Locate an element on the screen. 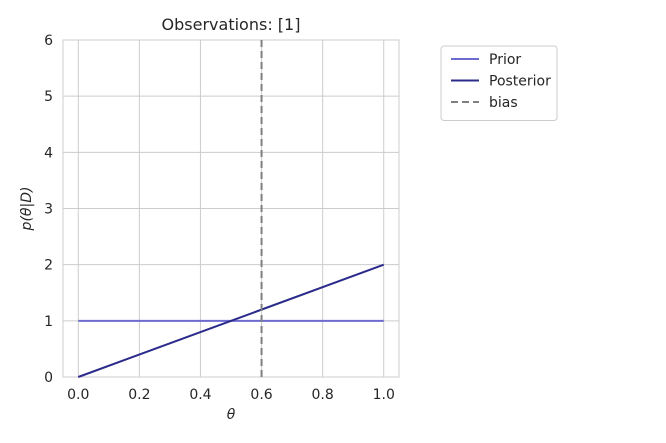  x-axis-label: θ is located at coordinates (231, 415).